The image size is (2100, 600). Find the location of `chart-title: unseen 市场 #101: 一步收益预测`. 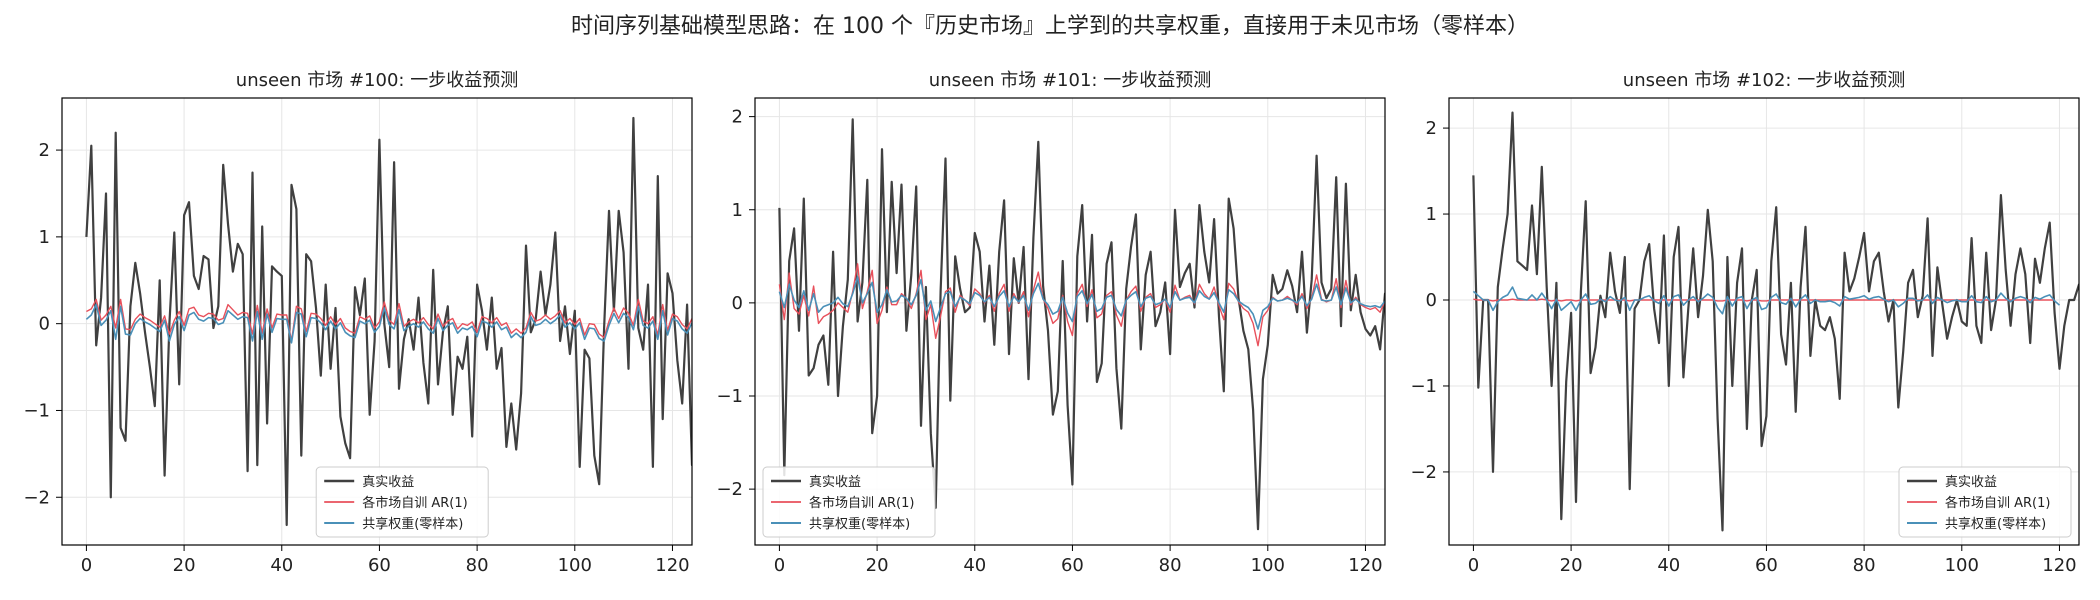

chart-title: unseen 市场 #101: 一步收益预测 is located at coordinates (1070, 80).